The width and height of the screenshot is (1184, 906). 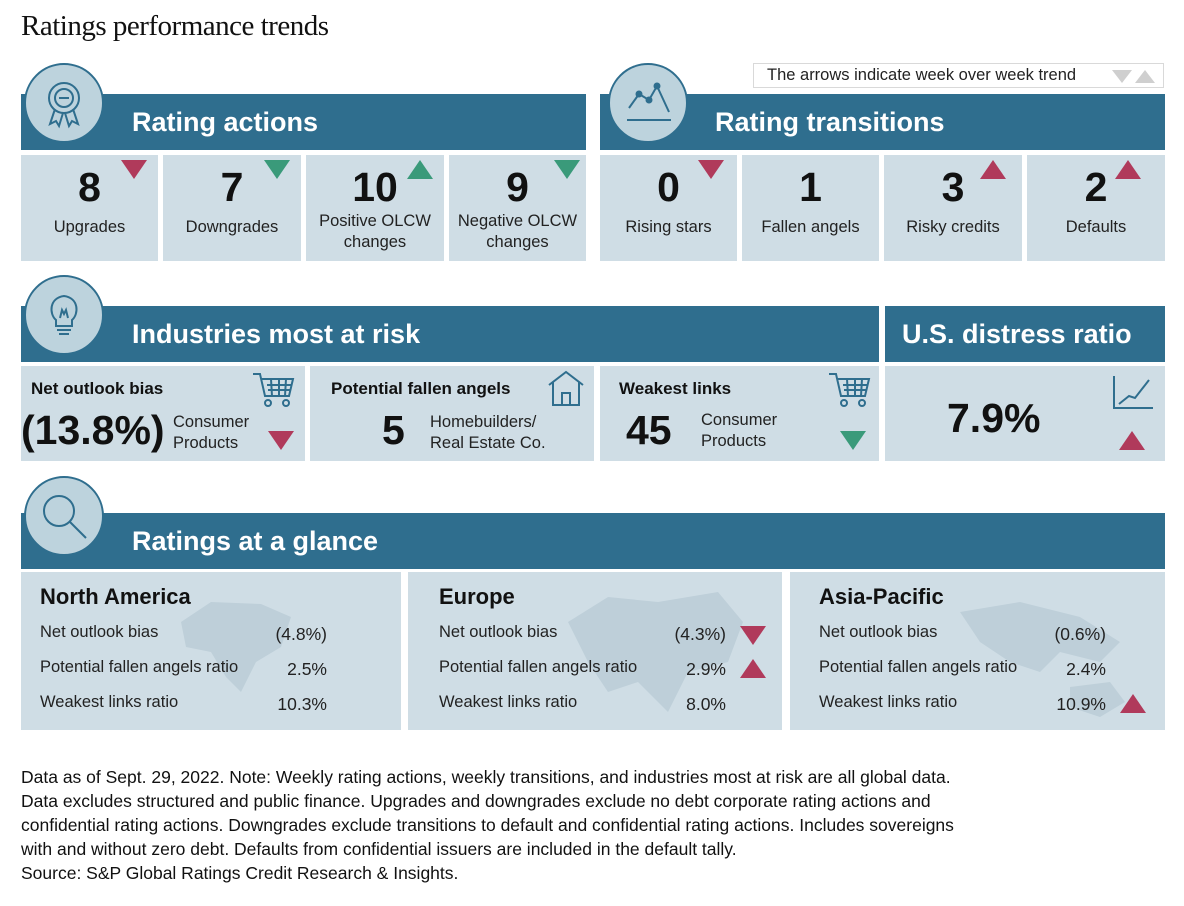 What do you see at coordinates (953, 227) in the screenshot?
I see `stat-label: Risky credits` at bounding box center [953, 227].